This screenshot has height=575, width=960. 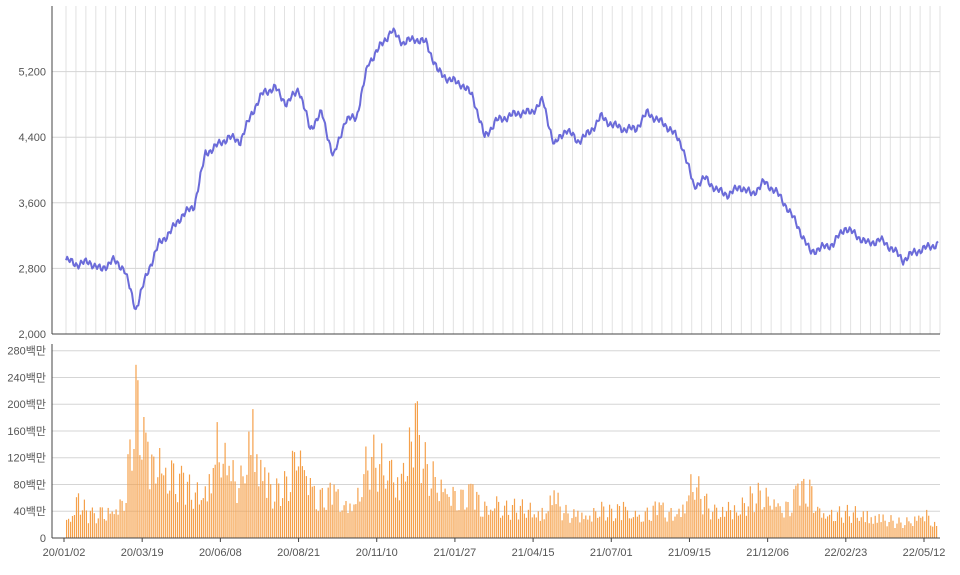 What do you see at coordinates (30, 484) in the screenshot?
I see `volume-y-tick-label: 80백만` at bounding box center [30, 484].